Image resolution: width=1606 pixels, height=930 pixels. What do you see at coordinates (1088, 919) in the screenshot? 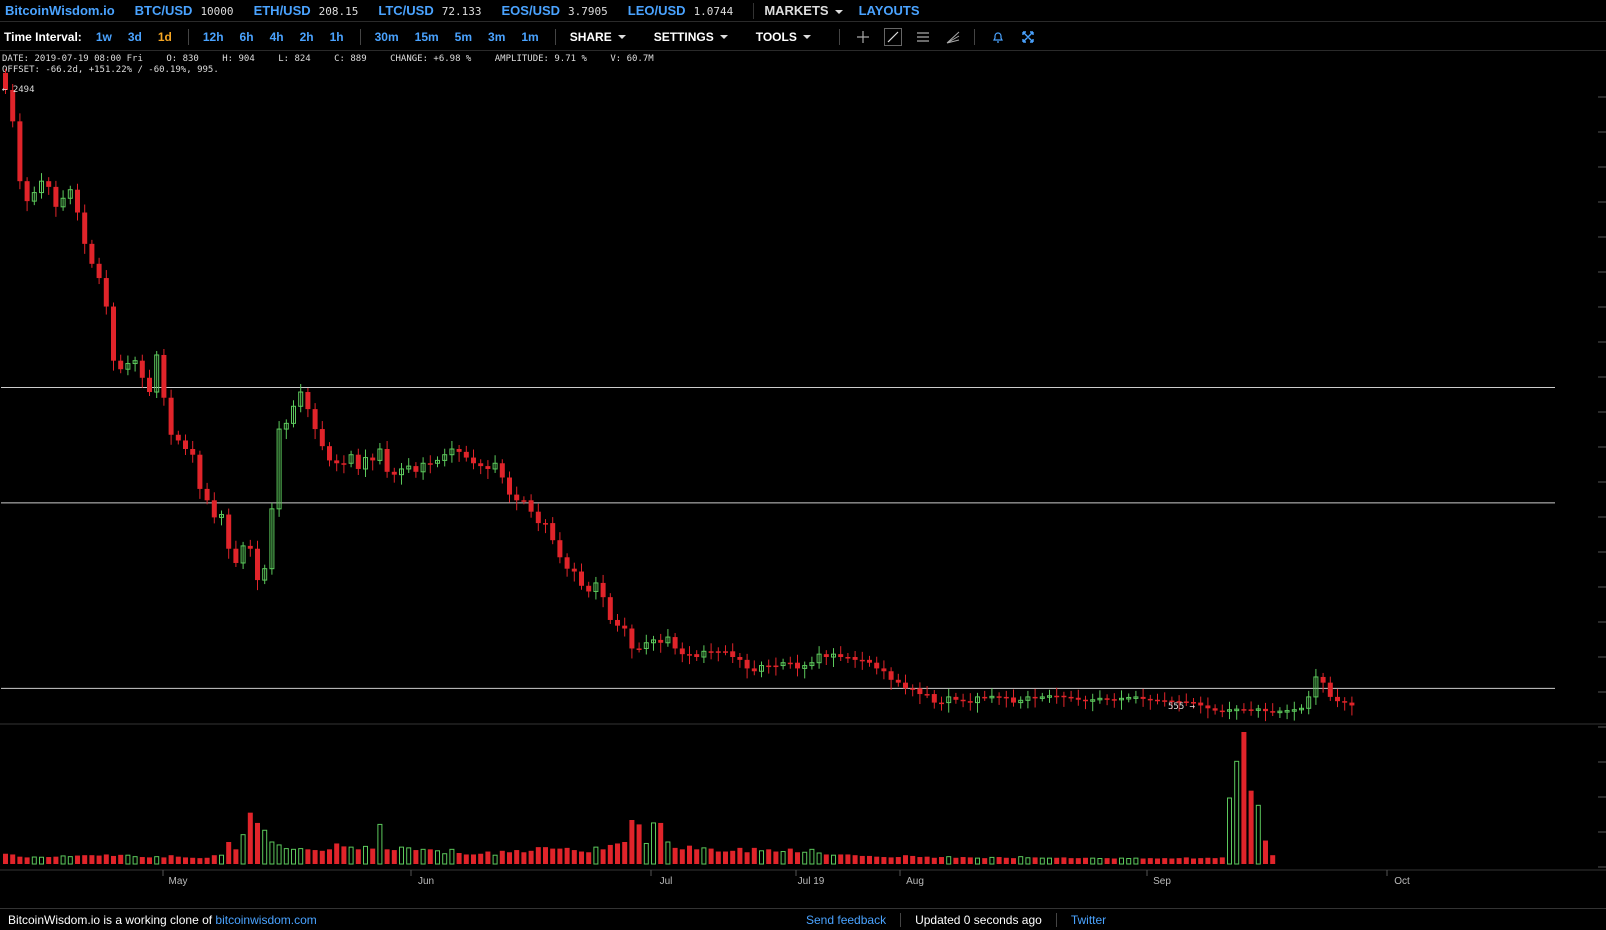
I see `twitter-link: Twitter` at bounding box center [1088, 919].